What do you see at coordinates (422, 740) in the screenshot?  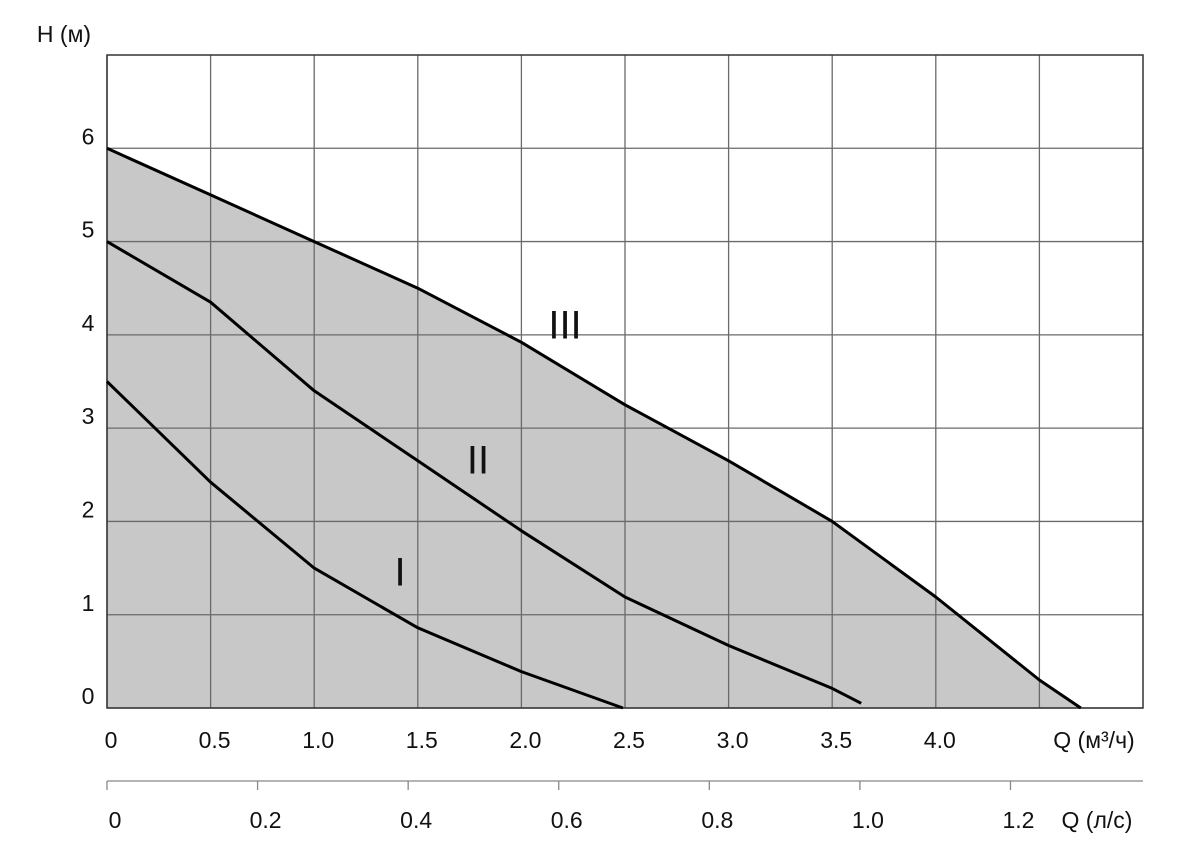 I see `x-tick-label: 1.5` at bounding box center [422, 740].